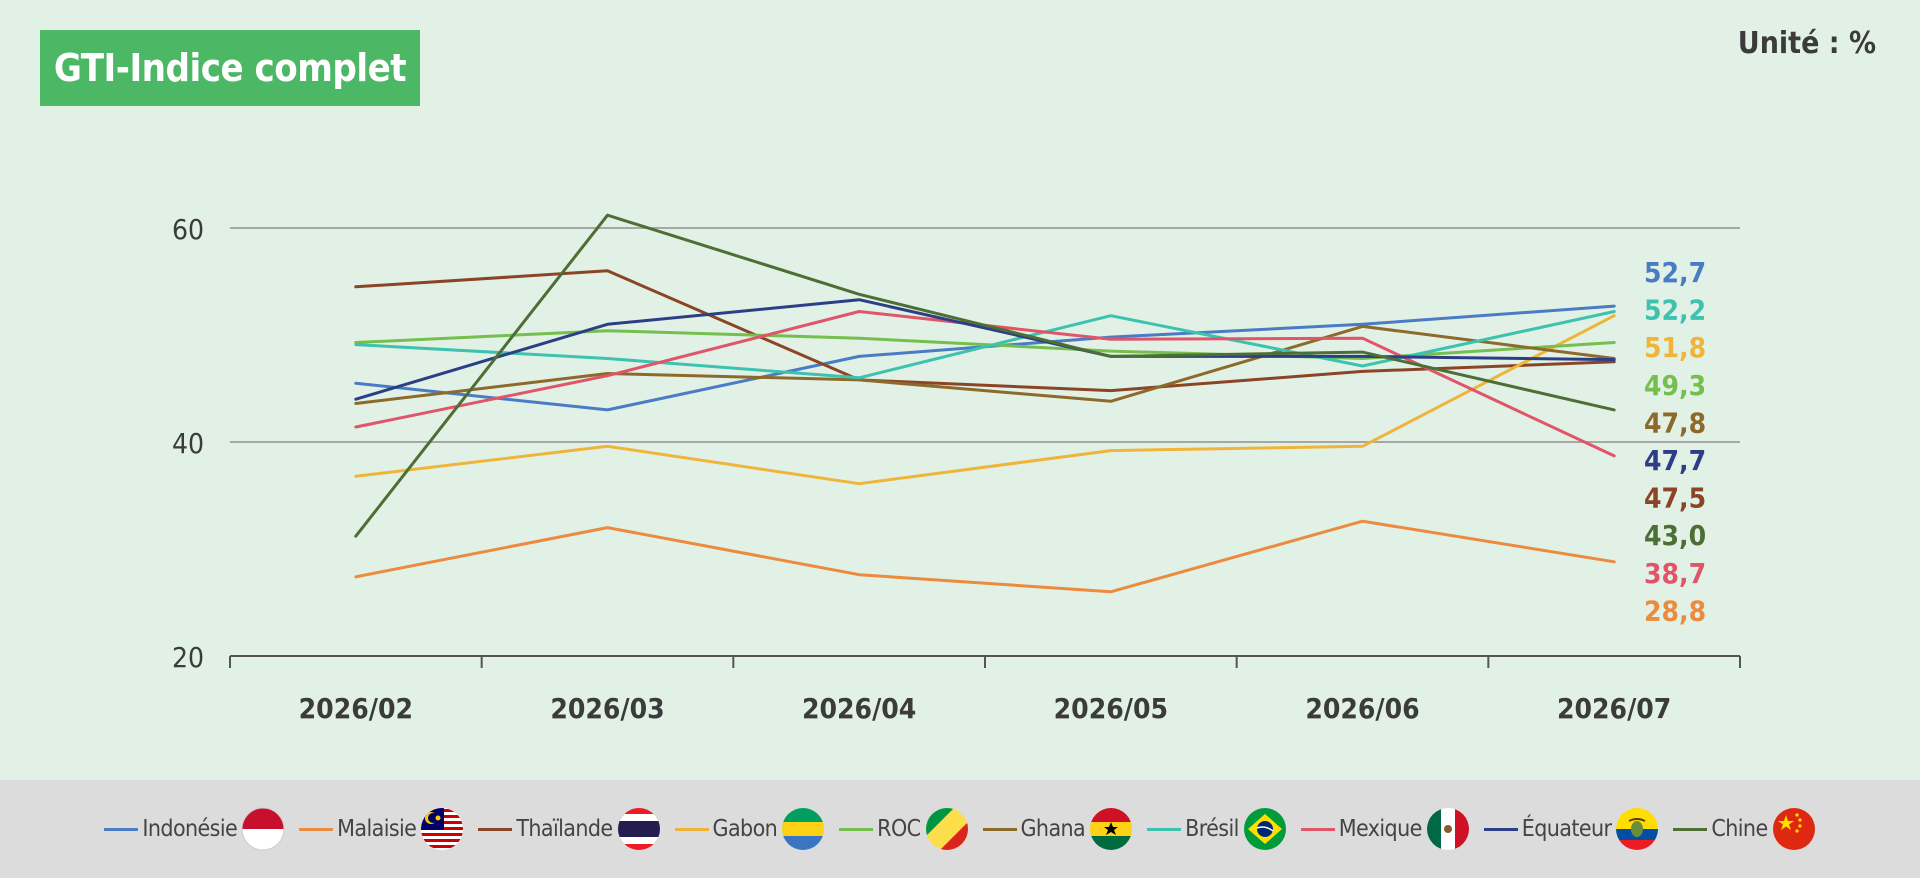 The height and width of the screenshot is (878, 1920). I want to click on legend-label: Équateur, so click(1566, 829).